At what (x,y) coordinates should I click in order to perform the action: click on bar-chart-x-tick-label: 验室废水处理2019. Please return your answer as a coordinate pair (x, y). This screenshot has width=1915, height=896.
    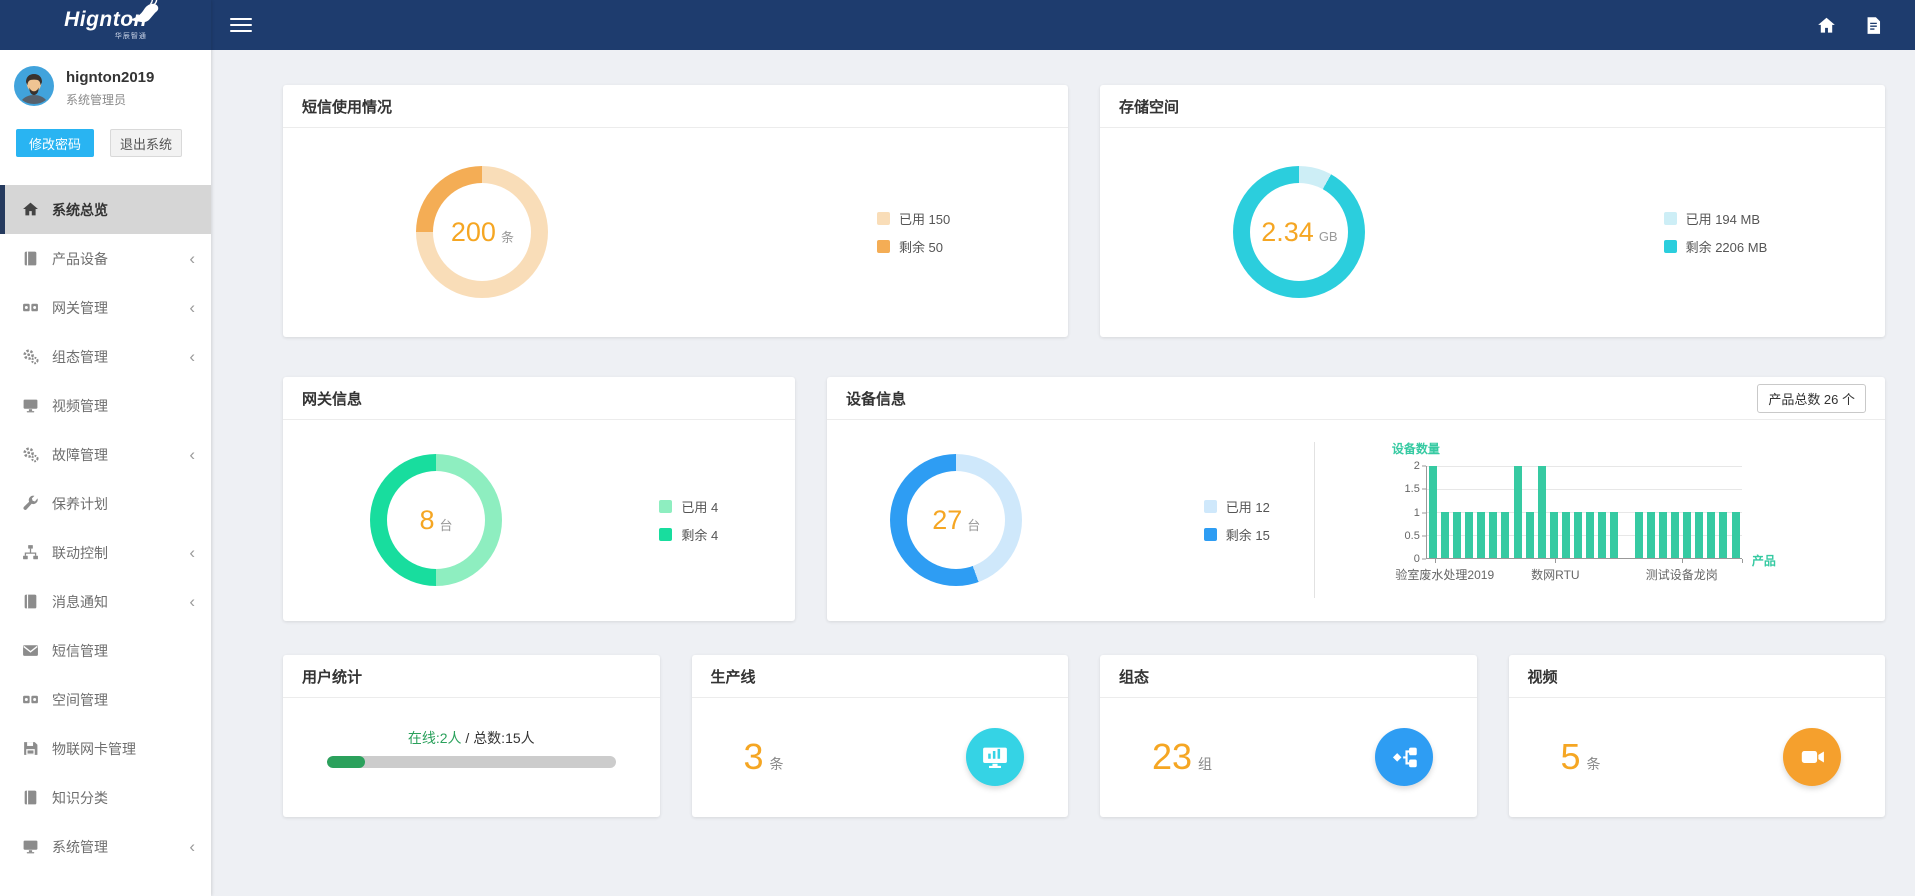
    Looking at the image, I should click on (1445, 575).